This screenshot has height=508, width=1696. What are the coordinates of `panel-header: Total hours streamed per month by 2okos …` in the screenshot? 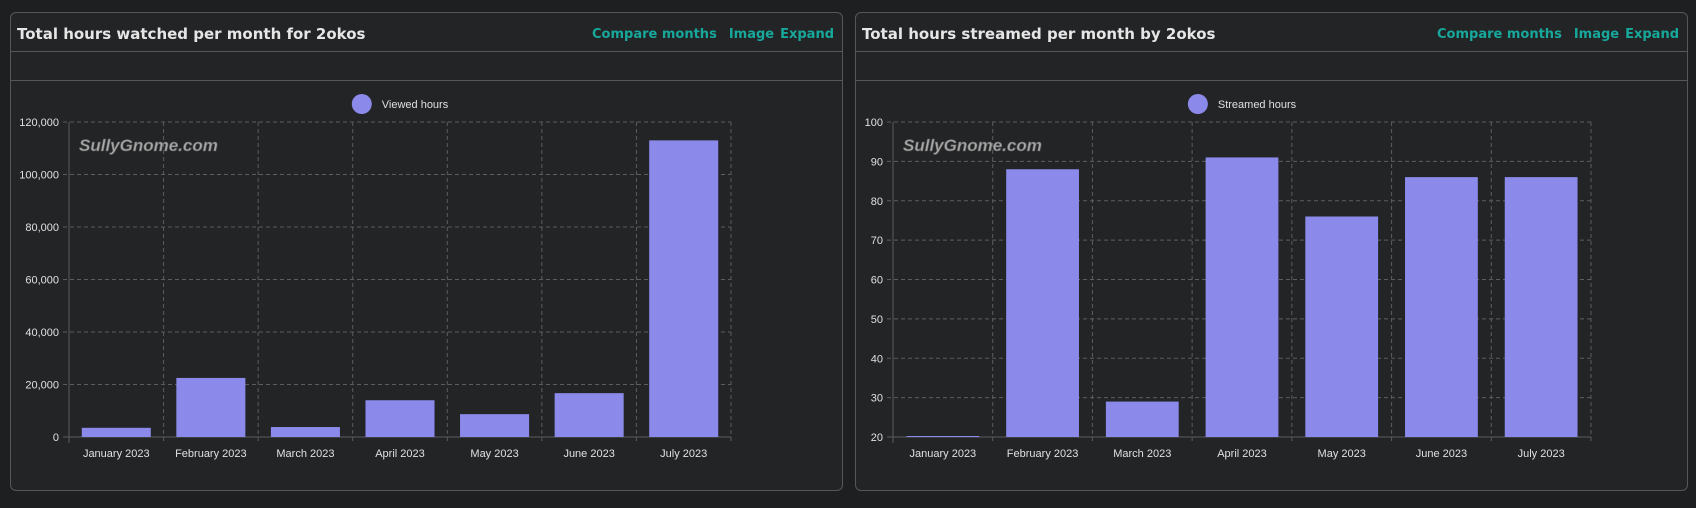 It's located at (1271, 32).